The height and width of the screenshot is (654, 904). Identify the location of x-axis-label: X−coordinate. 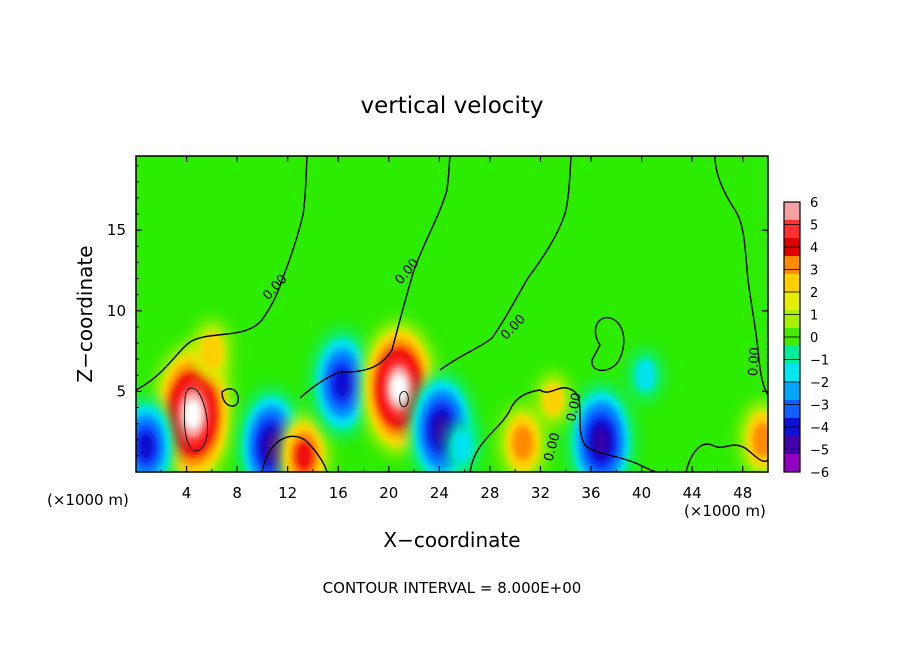
(451, 540).